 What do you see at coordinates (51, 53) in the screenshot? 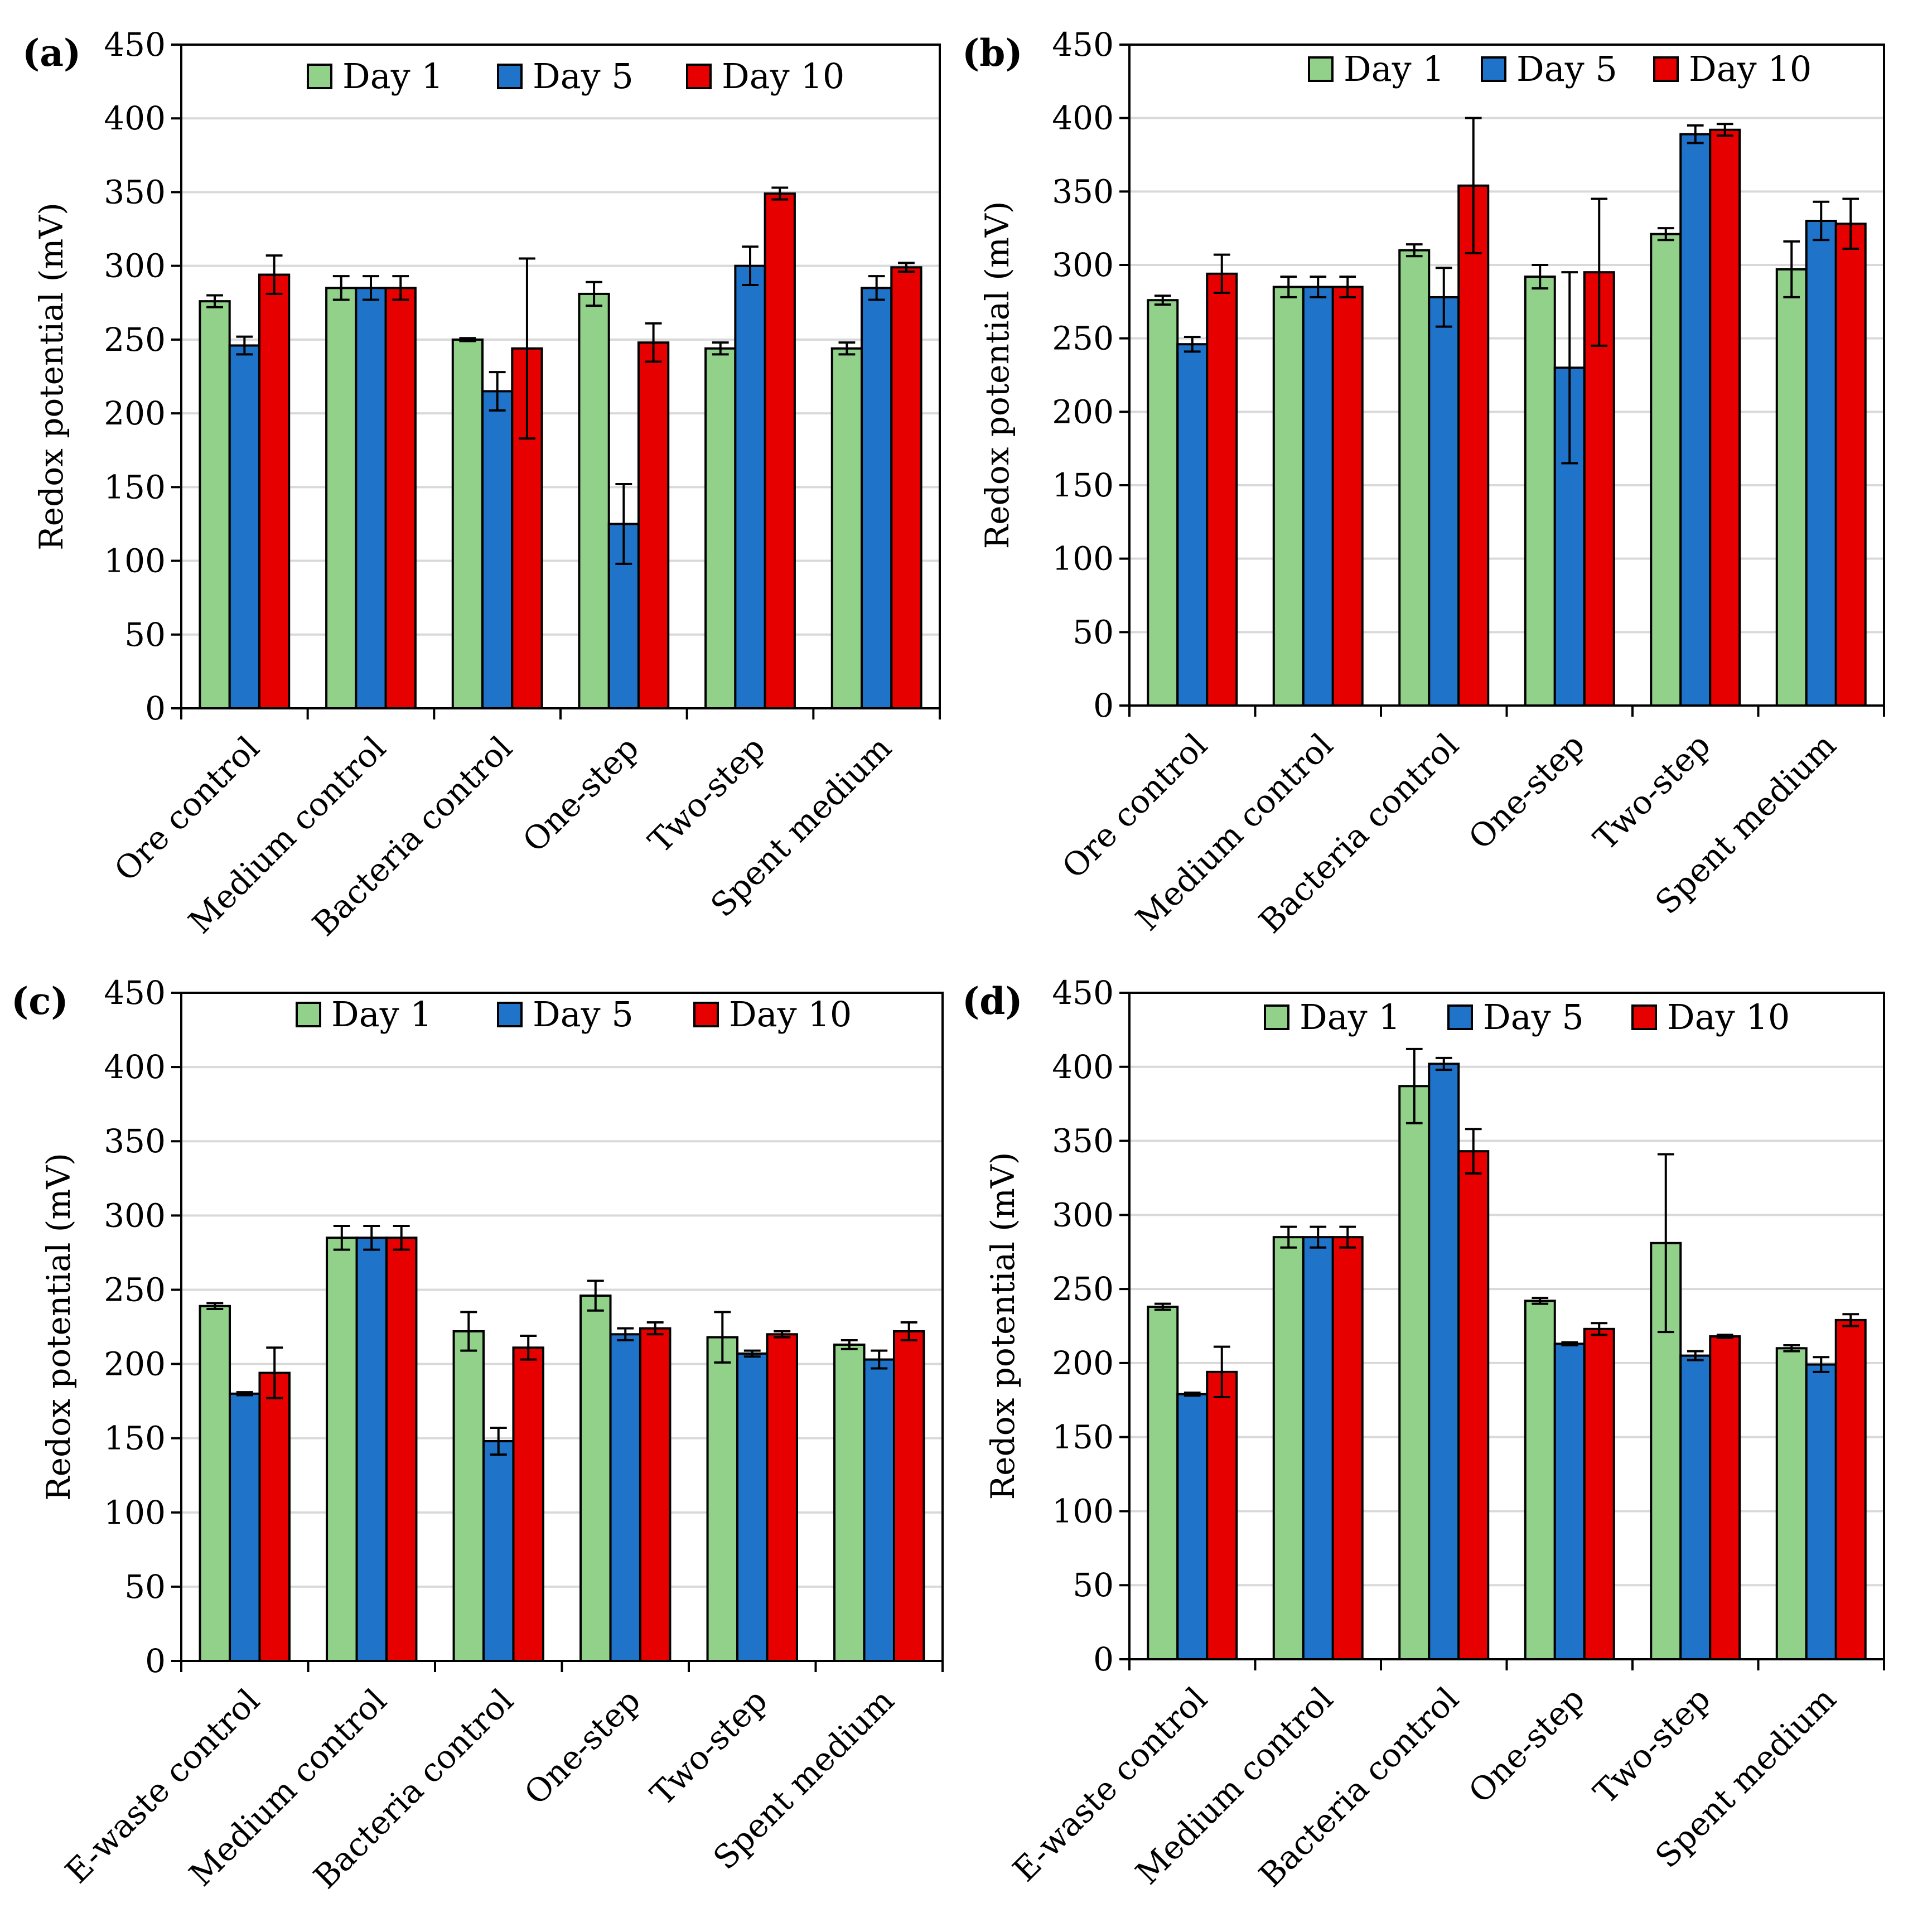
I see `panel-label: (a)` at bounding box center [51, 53].